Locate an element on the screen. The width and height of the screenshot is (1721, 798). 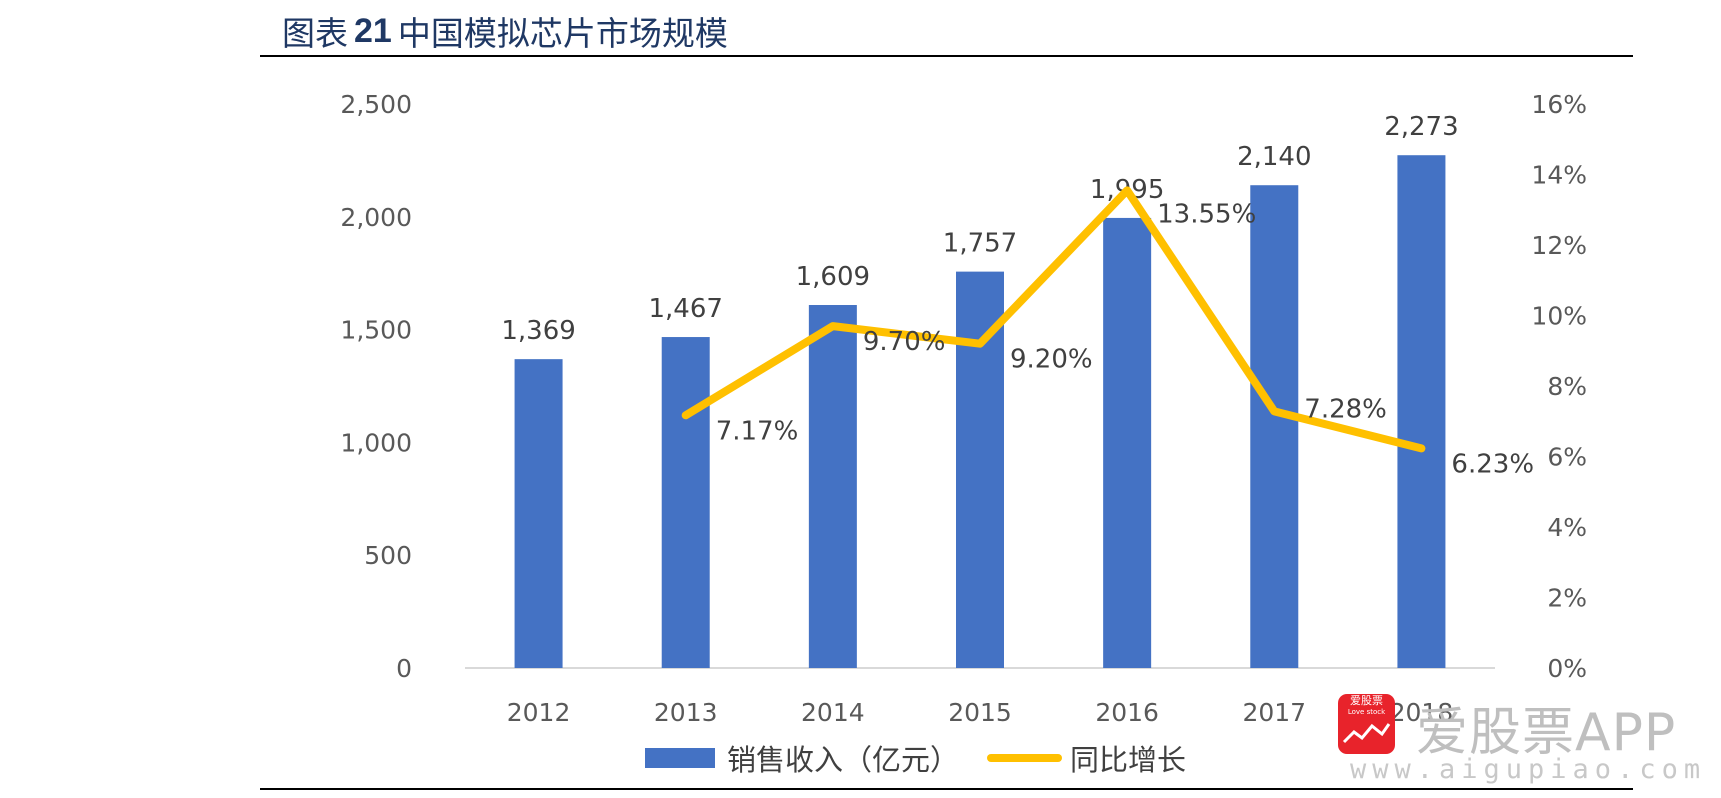
bar-2014 is located at coordinates (832, 486).